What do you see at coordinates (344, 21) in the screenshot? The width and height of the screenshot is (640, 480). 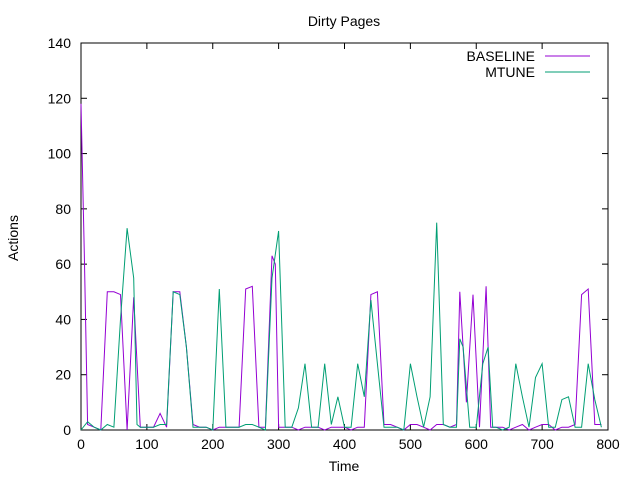 I see `chart-title: Dirty Pages` at bounding box center [344, 21].